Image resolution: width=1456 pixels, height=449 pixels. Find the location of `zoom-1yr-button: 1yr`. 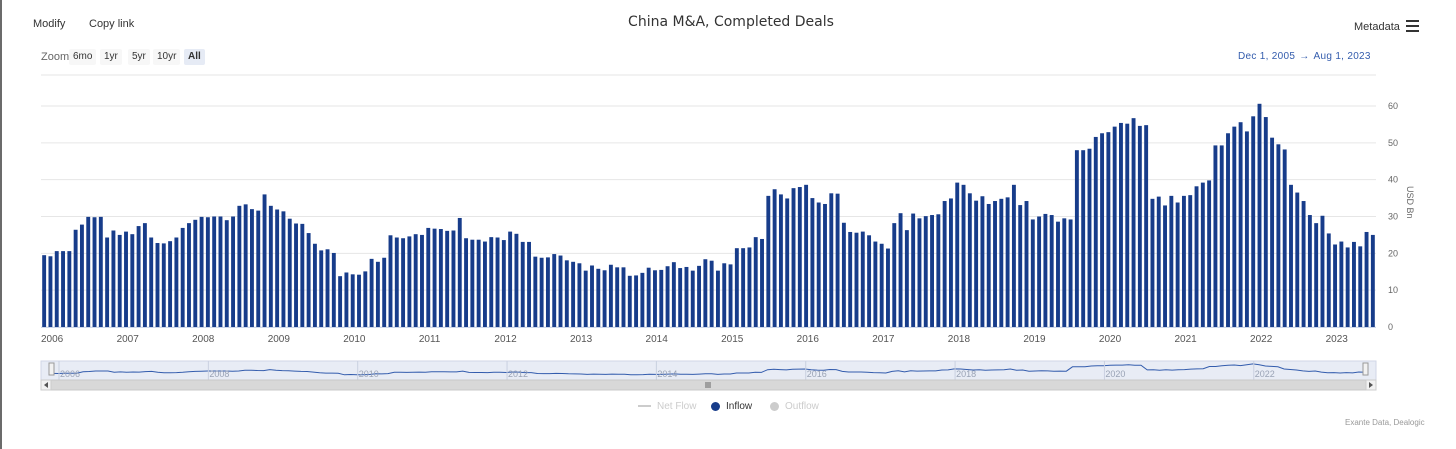

zoom-1yr-button: 1yr is located at coordinates (111, 57).